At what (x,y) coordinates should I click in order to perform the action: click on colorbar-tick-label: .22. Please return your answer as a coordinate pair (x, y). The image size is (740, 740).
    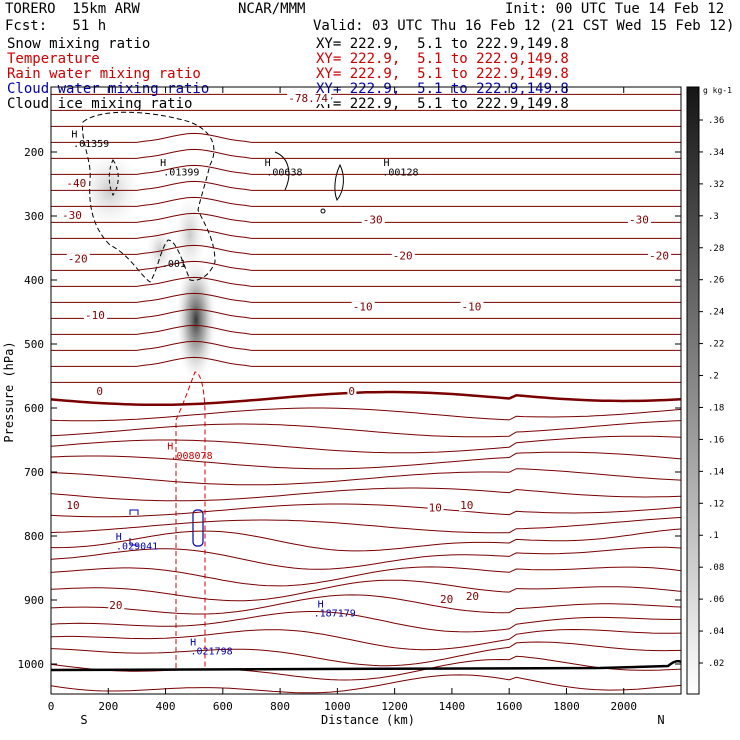
    Looking at the image, I should click on (716, 345).